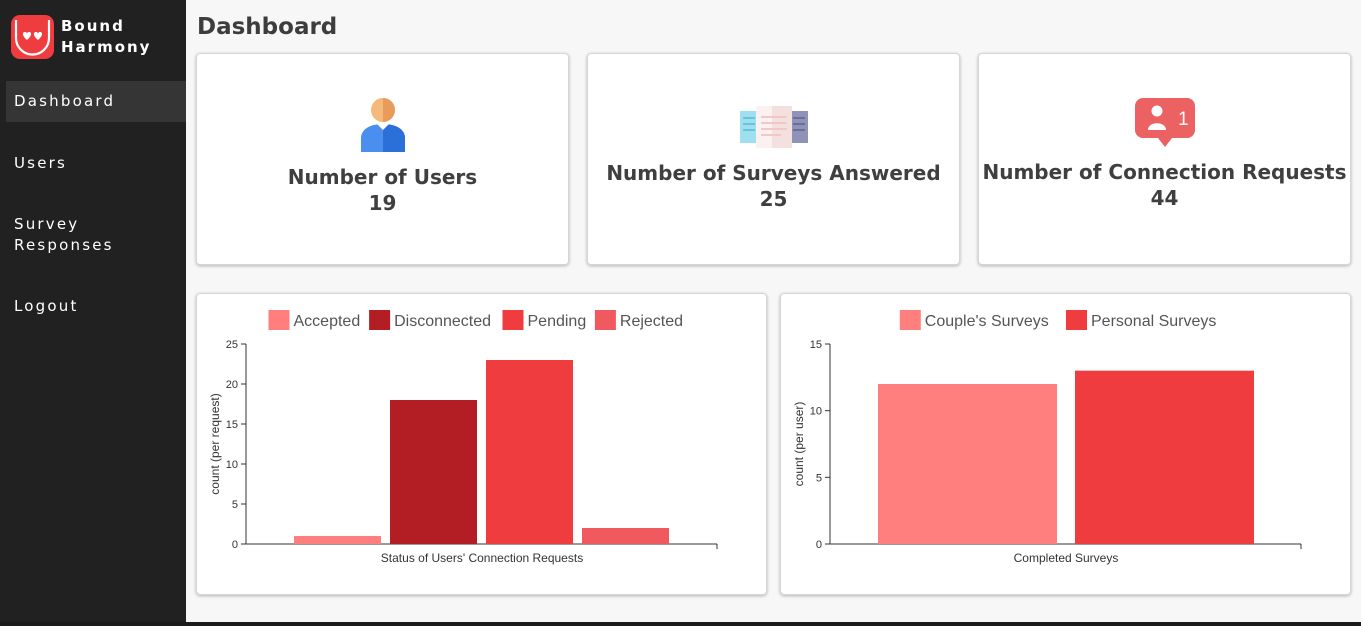 The height and width of the screenshot is (626, 1361). What do you see at coordinates (267, 27) in the screenshot?
I see `page-title: Dashboard` at bounding box center [267, 27].